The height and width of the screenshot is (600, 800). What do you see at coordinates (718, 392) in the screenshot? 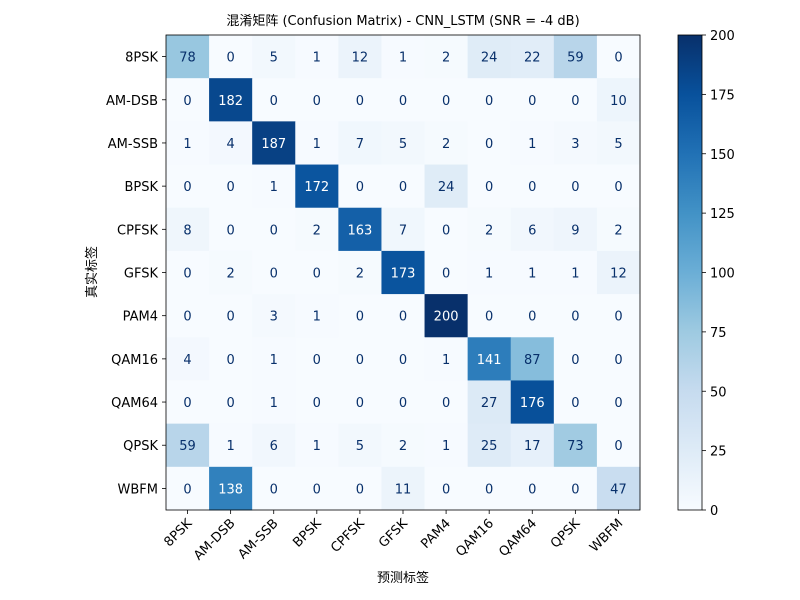
I see `colorbar-tick-label: 50` at bounding box center [718, 392].